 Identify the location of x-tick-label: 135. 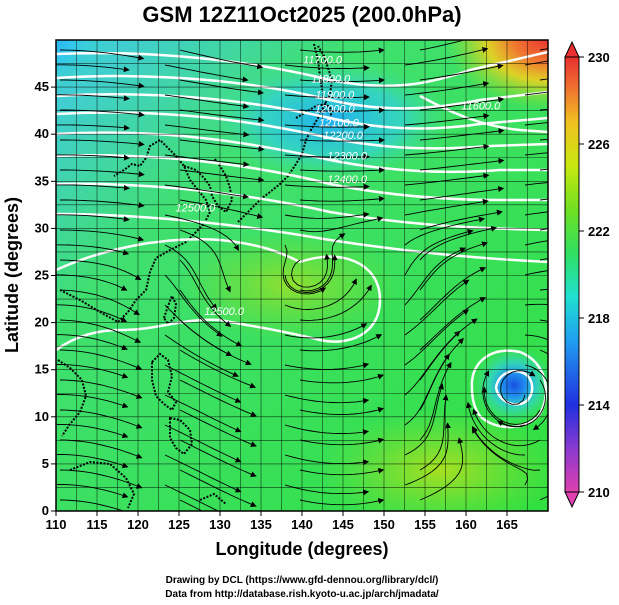
(261, 524).